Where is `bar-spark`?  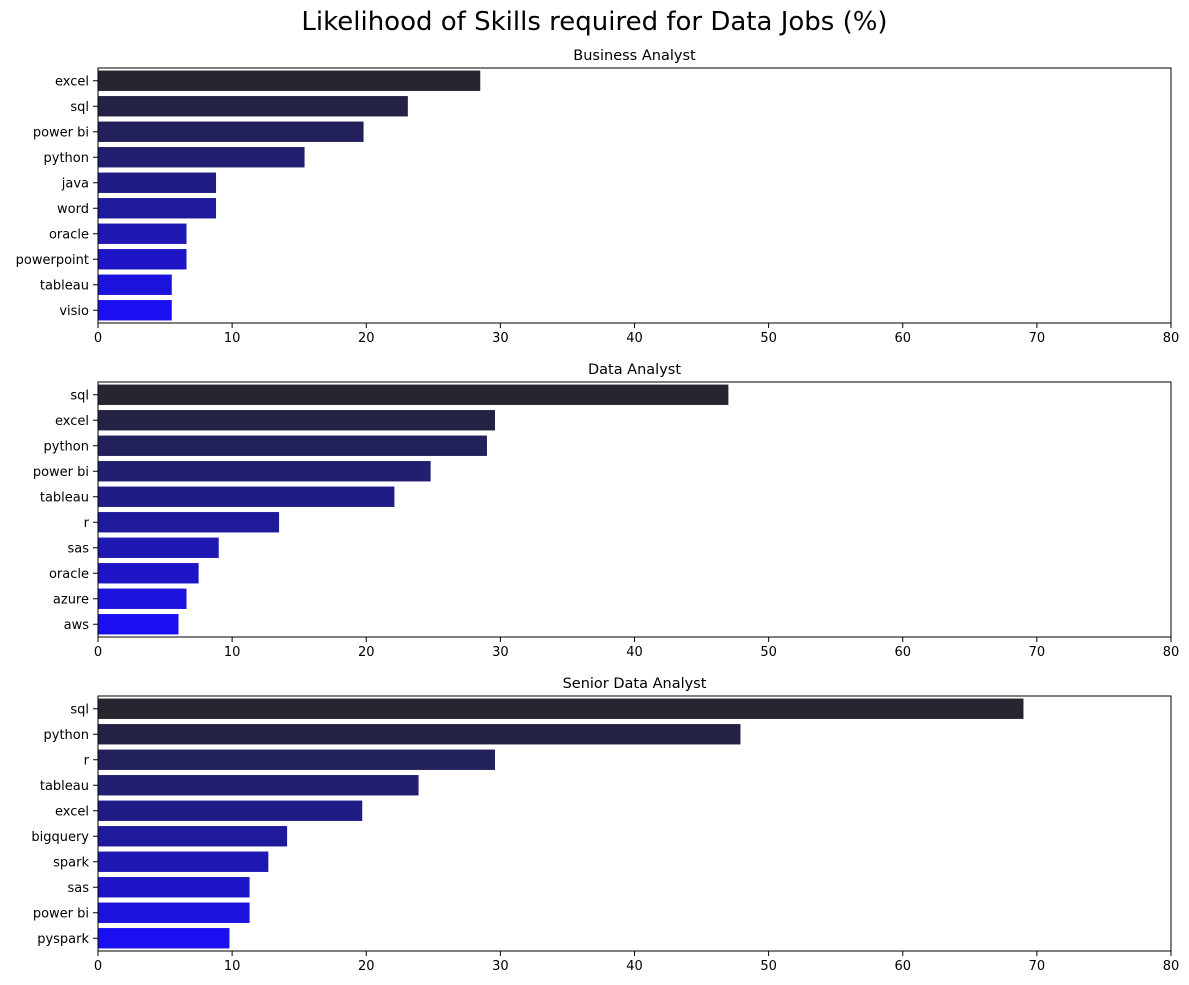 bar-spark is located at coordinates (183, 861).